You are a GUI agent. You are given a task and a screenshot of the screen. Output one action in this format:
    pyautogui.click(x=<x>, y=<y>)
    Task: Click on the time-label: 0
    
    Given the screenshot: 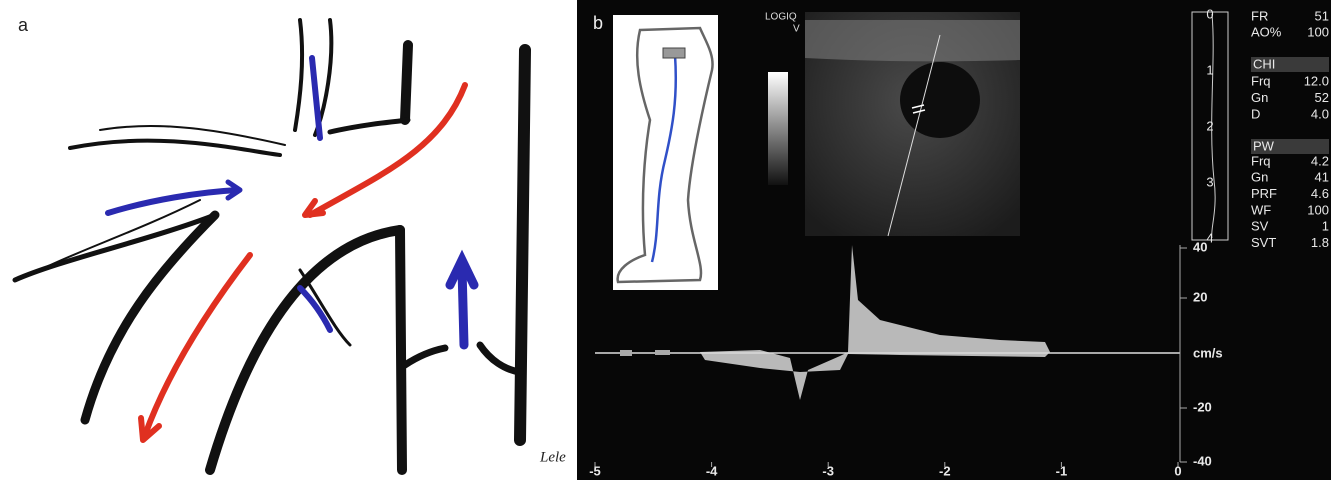 What is the action you would take?
    pyautogui.click(x=1177, y=470)
    